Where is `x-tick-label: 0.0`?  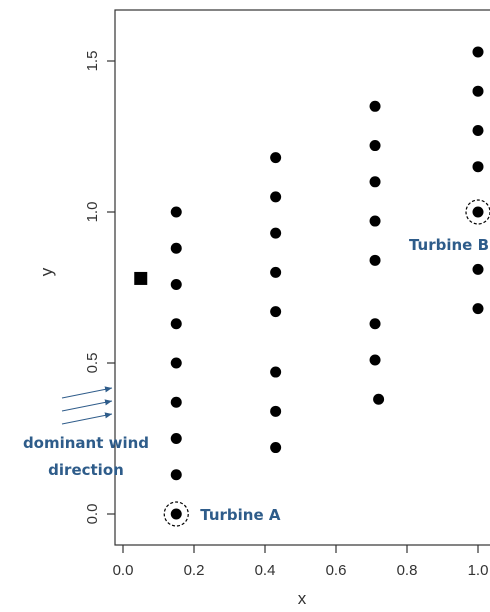 x-tick-label: 0.0 is located at coordinates (123, 570).